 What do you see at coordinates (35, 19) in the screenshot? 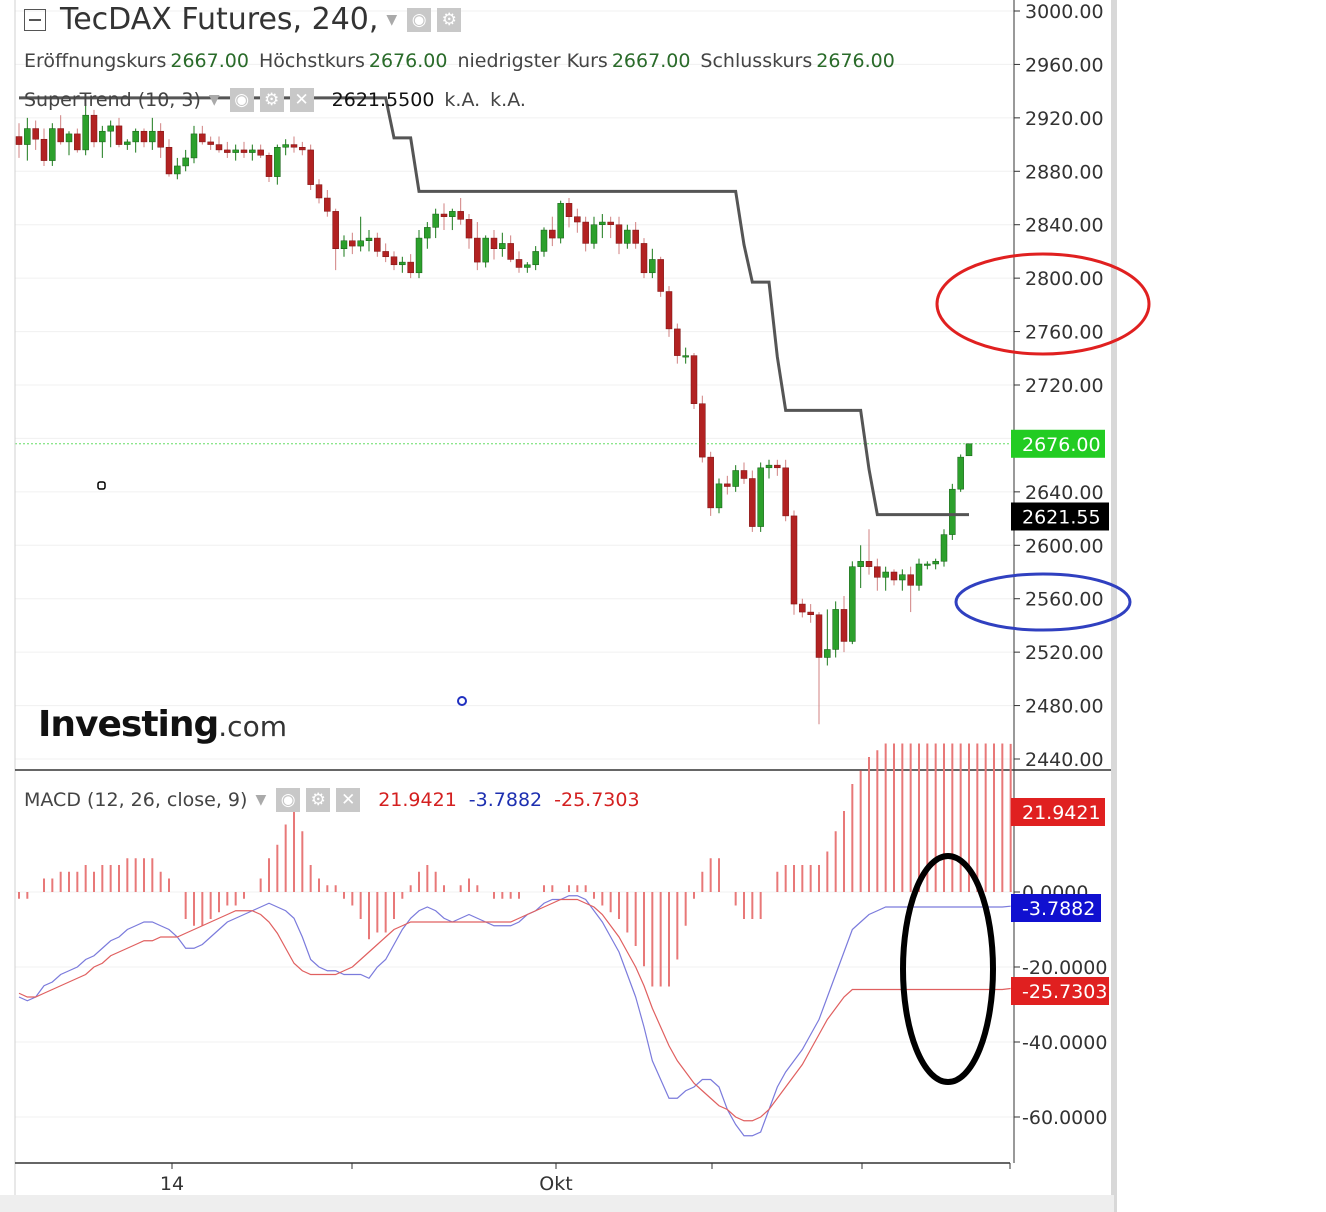
I see `collapse-icon` at bounding box center [35, 19].